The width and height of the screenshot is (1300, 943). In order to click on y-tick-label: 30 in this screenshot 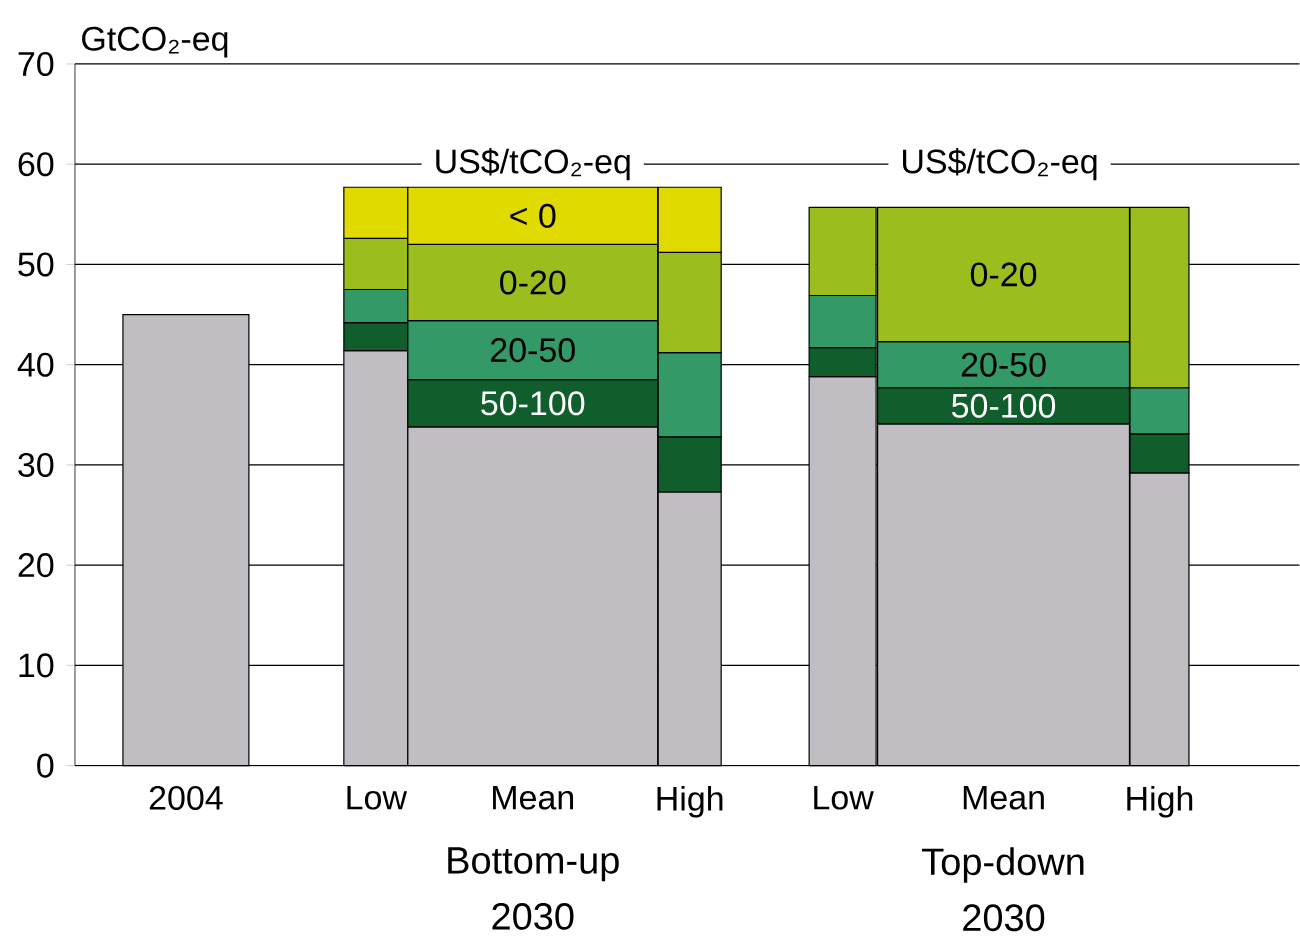, I will do `click(36, 465)`.